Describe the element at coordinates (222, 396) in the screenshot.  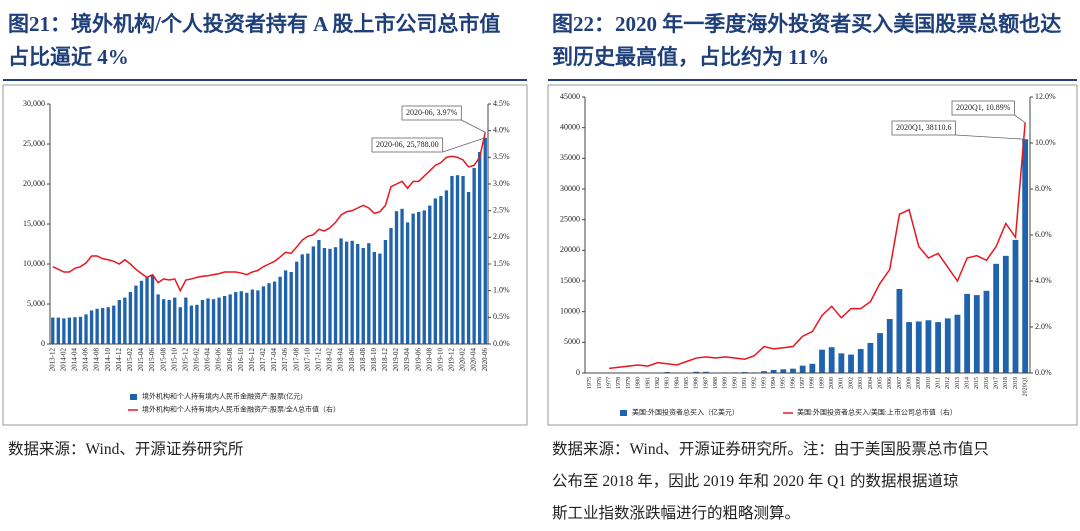
I see `legend-label: 境外机构和个人持有境内人民币金融资产:股票(亿元)` at that location.